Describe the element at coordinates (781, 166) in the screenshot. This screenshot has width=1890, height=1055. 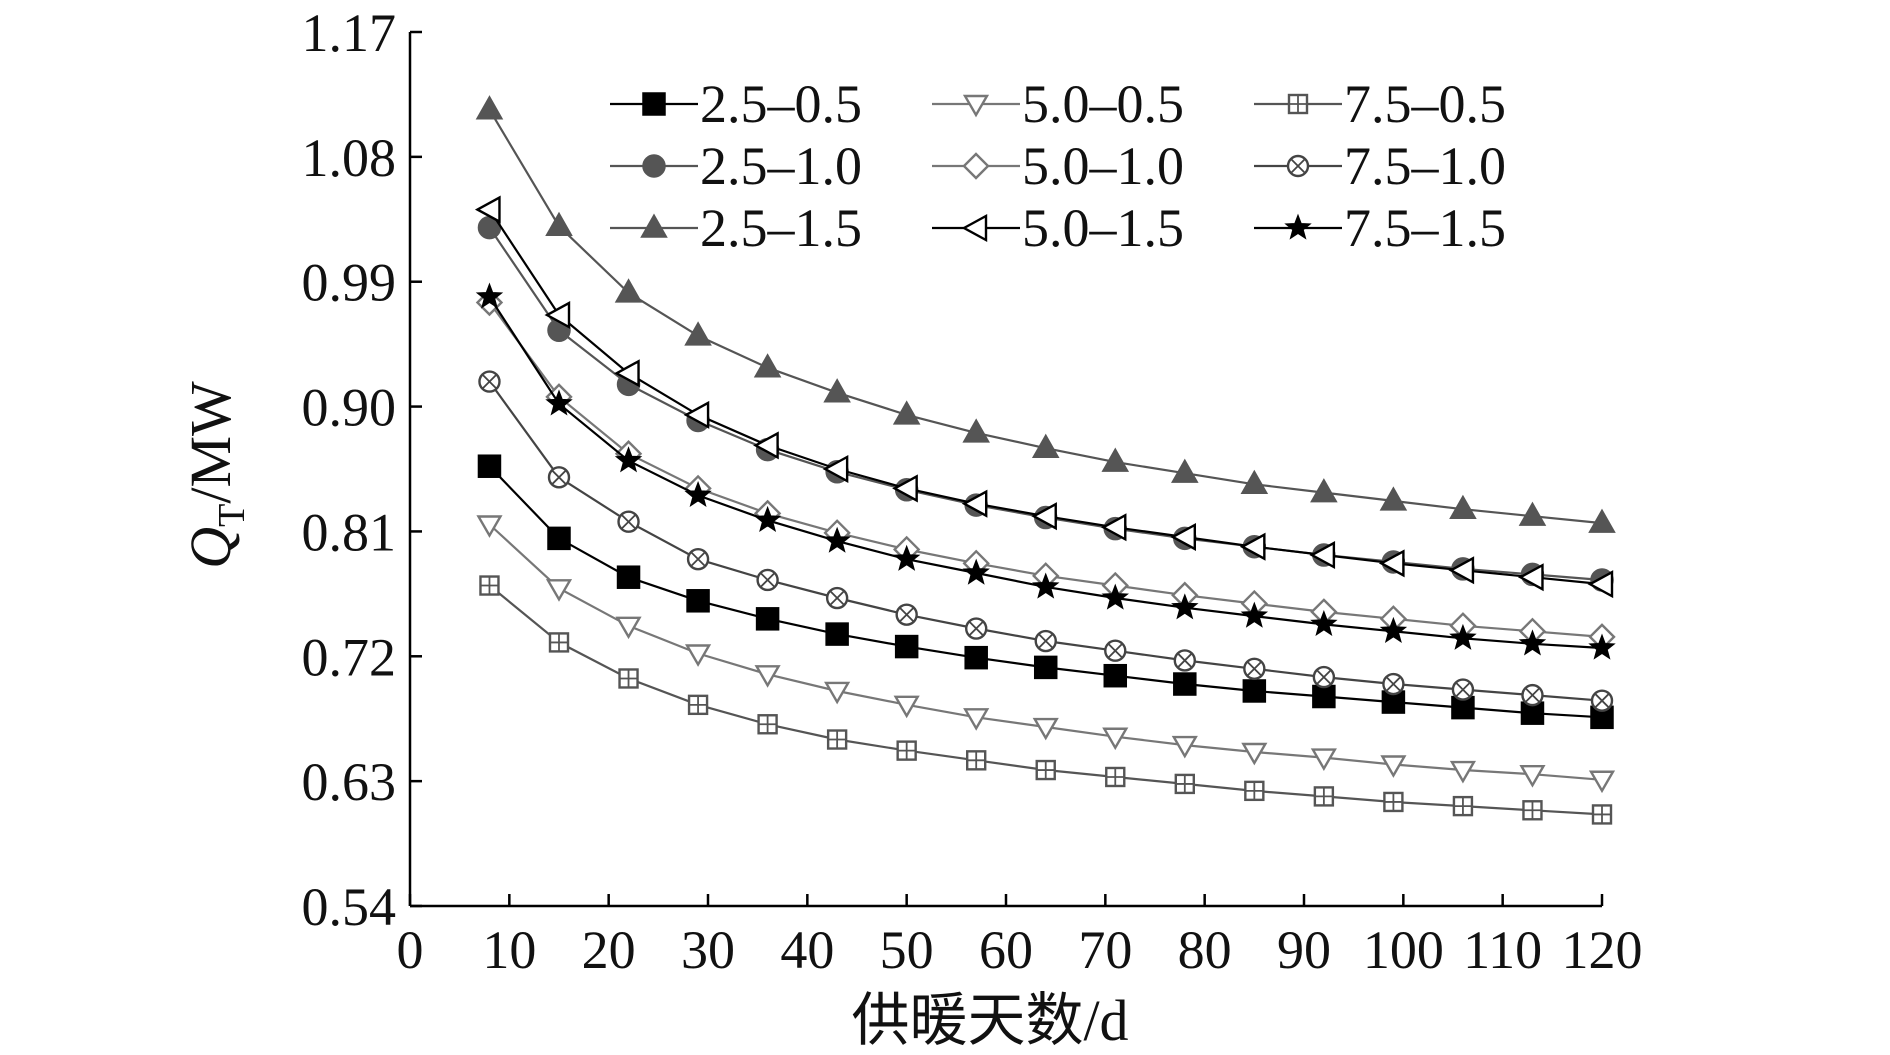
I see `legend-label: 2.5–1.0` at that location.